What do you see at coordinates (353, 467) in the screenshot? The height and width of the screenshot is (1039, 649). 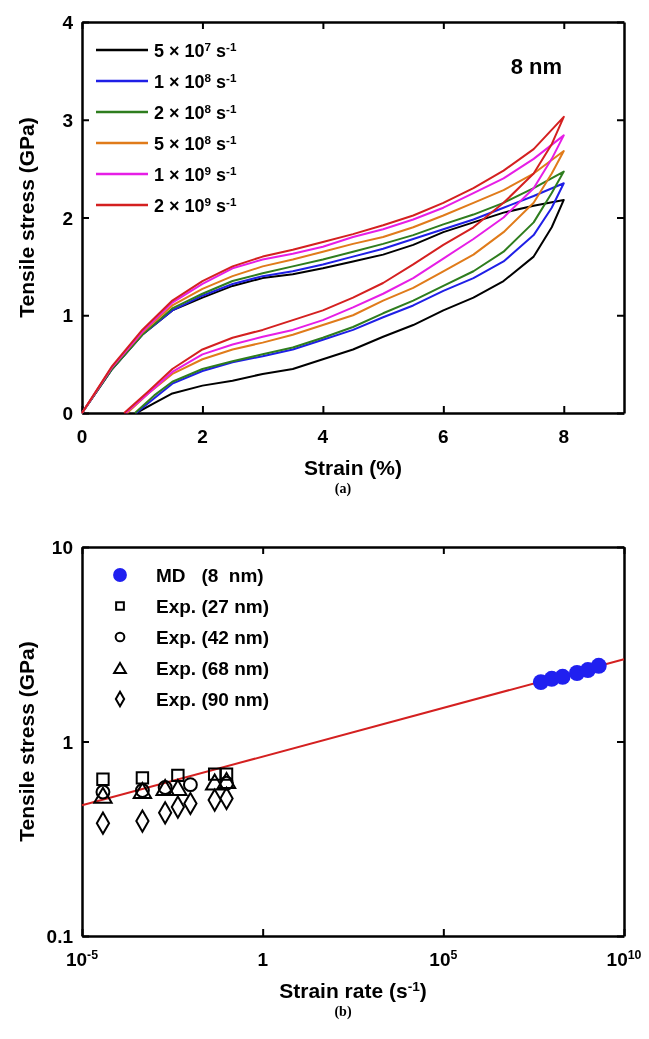 I see `x-axis-title: Strain (%)` at bounding box center [353, 467].